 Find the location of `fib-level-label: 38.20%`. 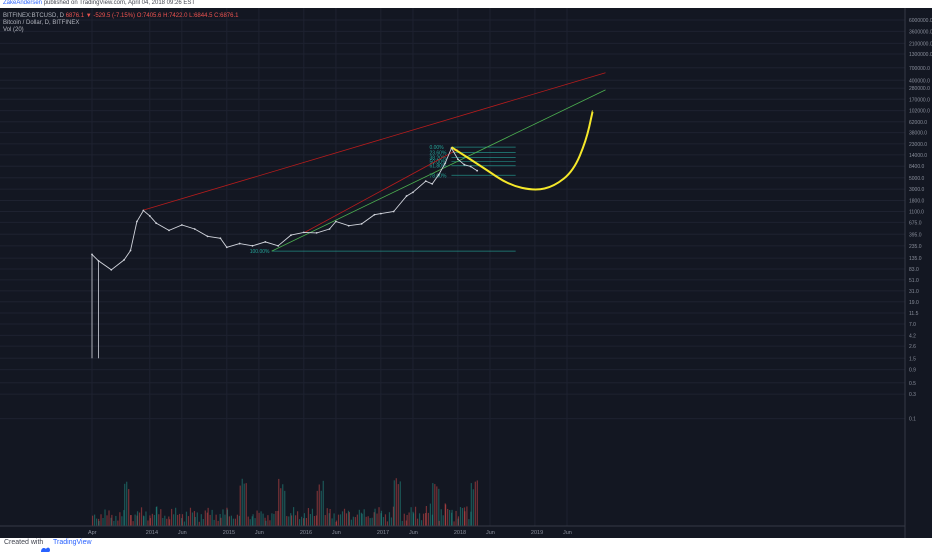

fib-level-label: 38.20% is located at coordinates (438, 158).